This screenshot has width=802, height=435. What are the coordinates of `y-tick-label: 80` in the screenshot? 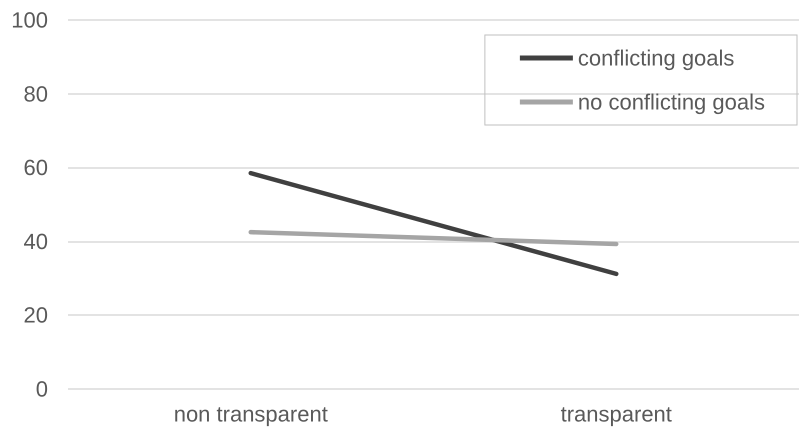 It's located at (36, 93).